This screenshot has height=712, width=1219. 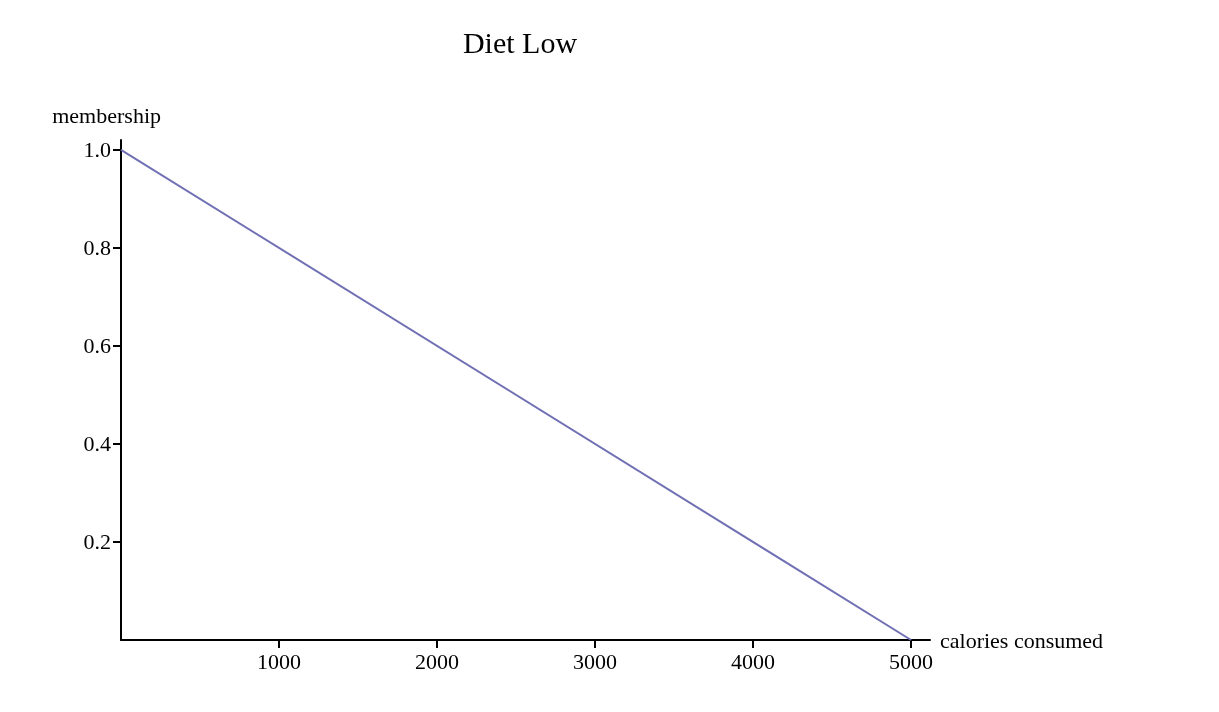 What do you see at coordinates (97, 248) in the screenshot?
I see `y-tick-label: 0.8` at bounding box center [97, 248].